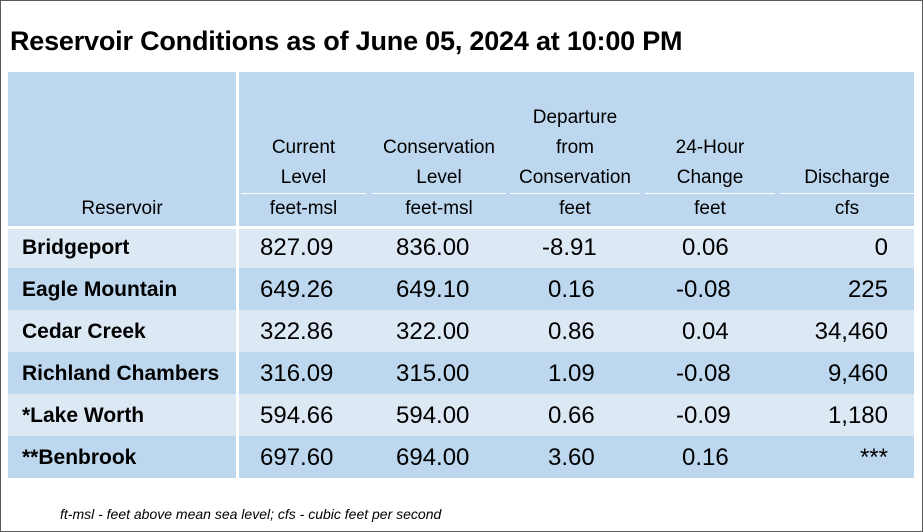 The image size is (923, 532). I want to click on discharge-value: 1,180, so click(857, 415).